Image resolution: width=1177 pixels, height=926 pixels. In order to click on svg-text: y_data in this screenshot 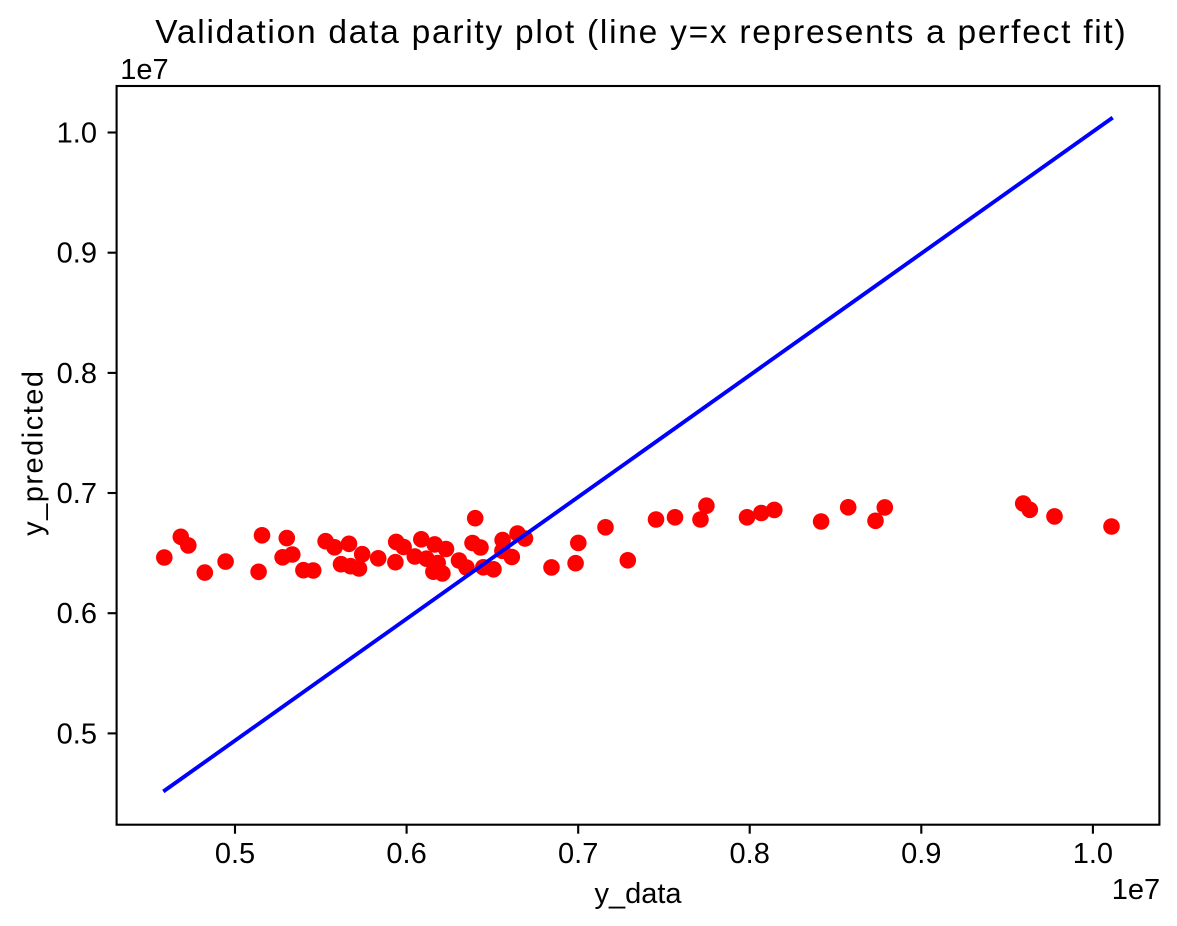, I will do `click(638, 894)`.